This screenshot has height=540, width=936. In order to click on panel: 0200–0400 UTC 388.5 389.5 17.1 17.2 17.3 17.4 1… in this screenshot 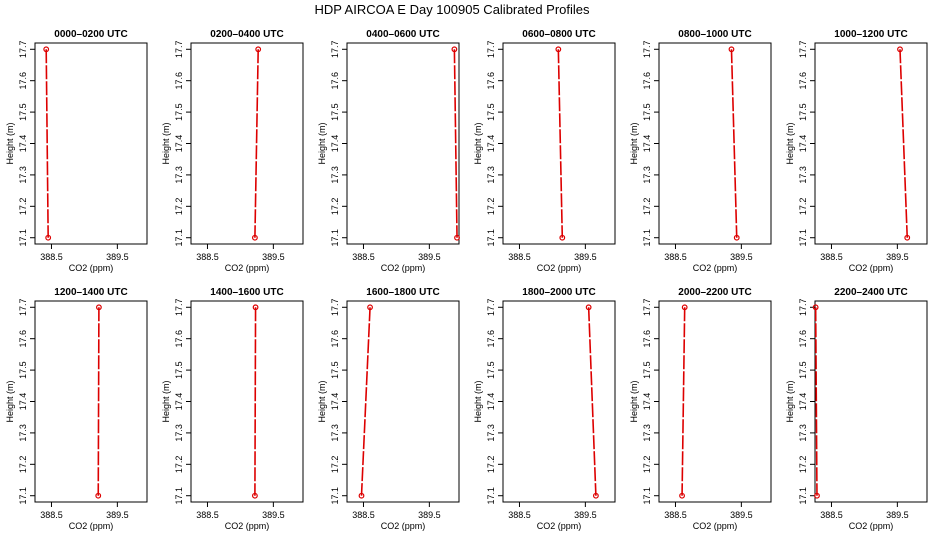, I will do `click(232, 151)`.